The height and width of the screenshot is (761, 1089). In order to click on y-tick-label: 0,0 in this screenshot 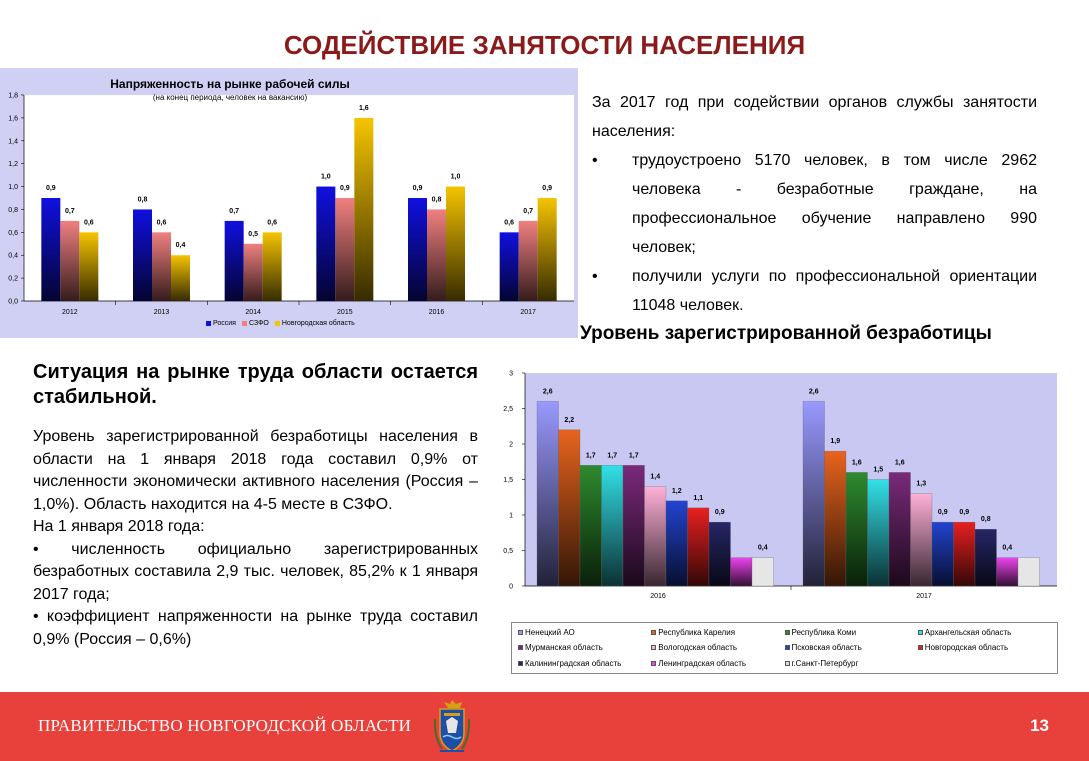, I will do `click(13, 302)`.